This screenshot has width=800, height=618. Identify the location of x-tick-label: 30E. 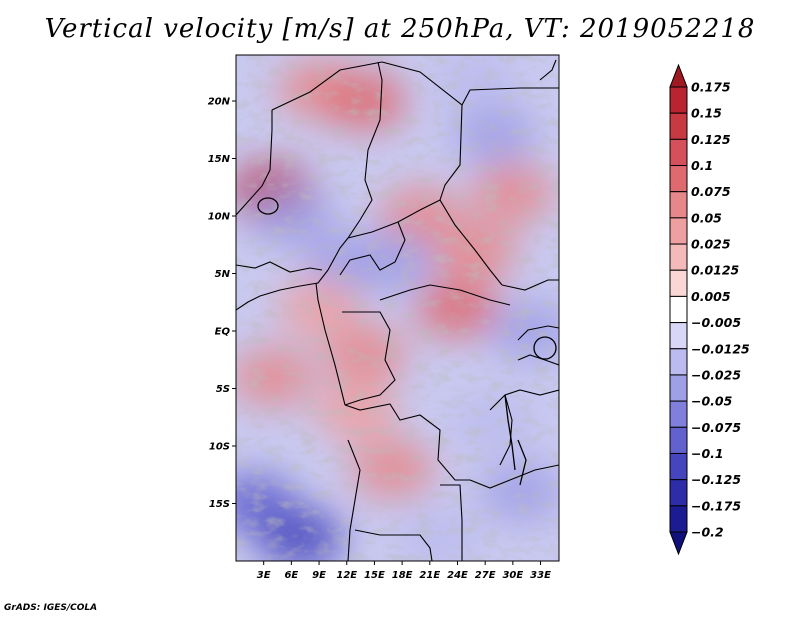
(512, 575).